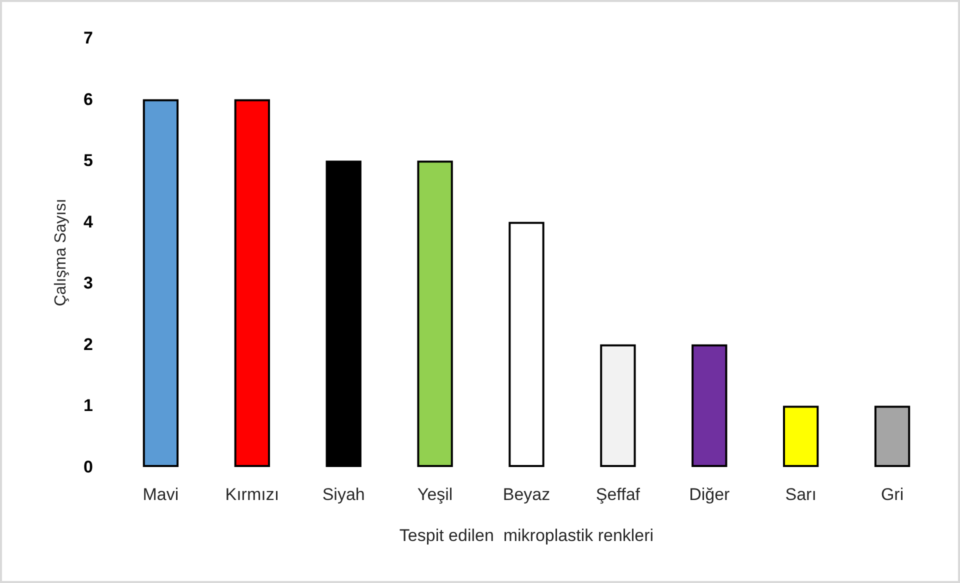 The height and width of the screenshot is (583, 960). Describe the element at coordinates (88, 344) in the screenshot. I see `y-tick-label: 2` at that location.